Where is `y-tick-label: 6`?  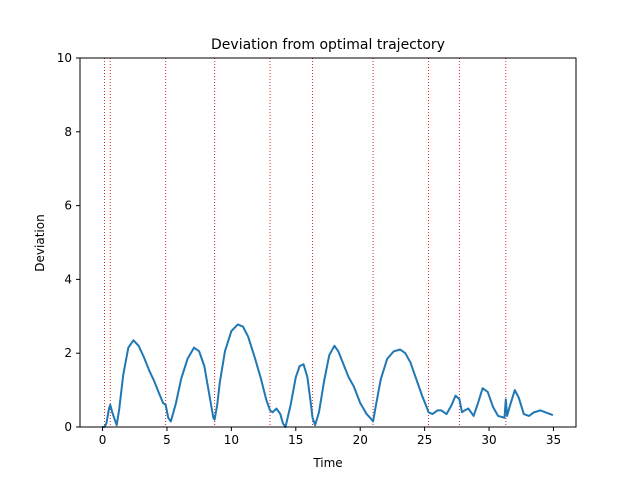
y-tick-label: 6 is located at coordinates (68, 206).